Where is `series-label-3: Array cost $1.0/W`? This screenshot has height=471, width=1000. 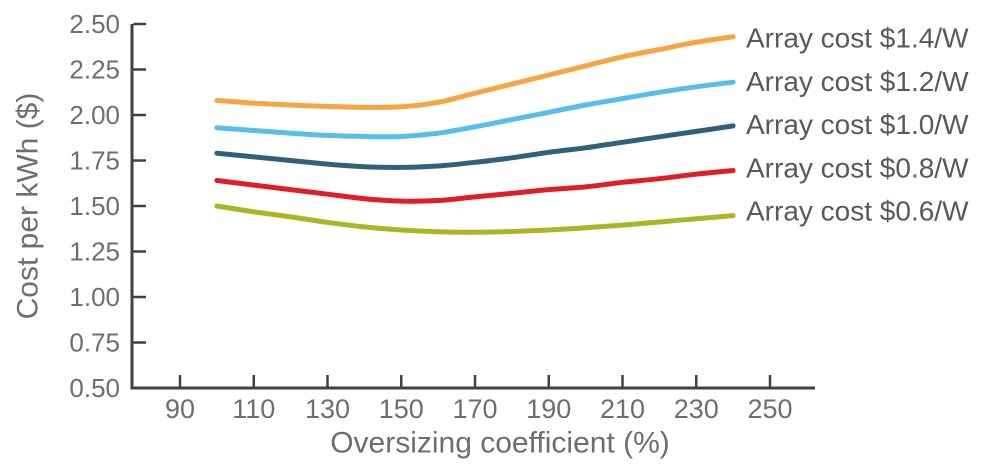 series-label-3: Array cost $1.0/W is located at coordinates (857, 124).